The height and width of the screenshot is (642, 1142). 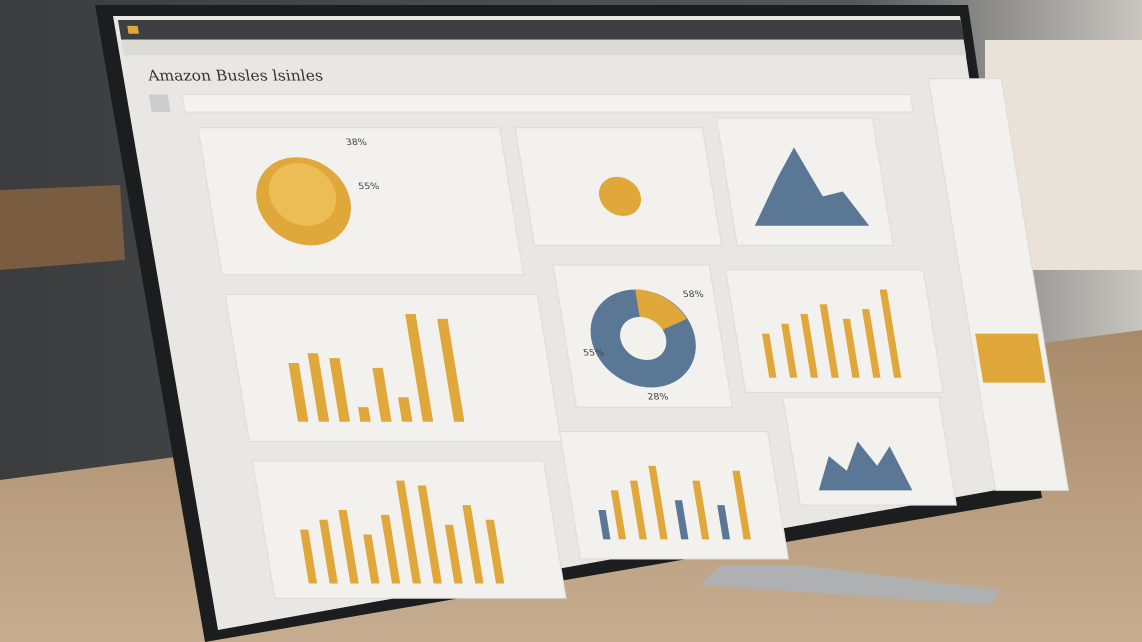 What do you see at coordinates (693, 295) in the screenshot?
I see `label: 58%` at bounding box center [693, 295].